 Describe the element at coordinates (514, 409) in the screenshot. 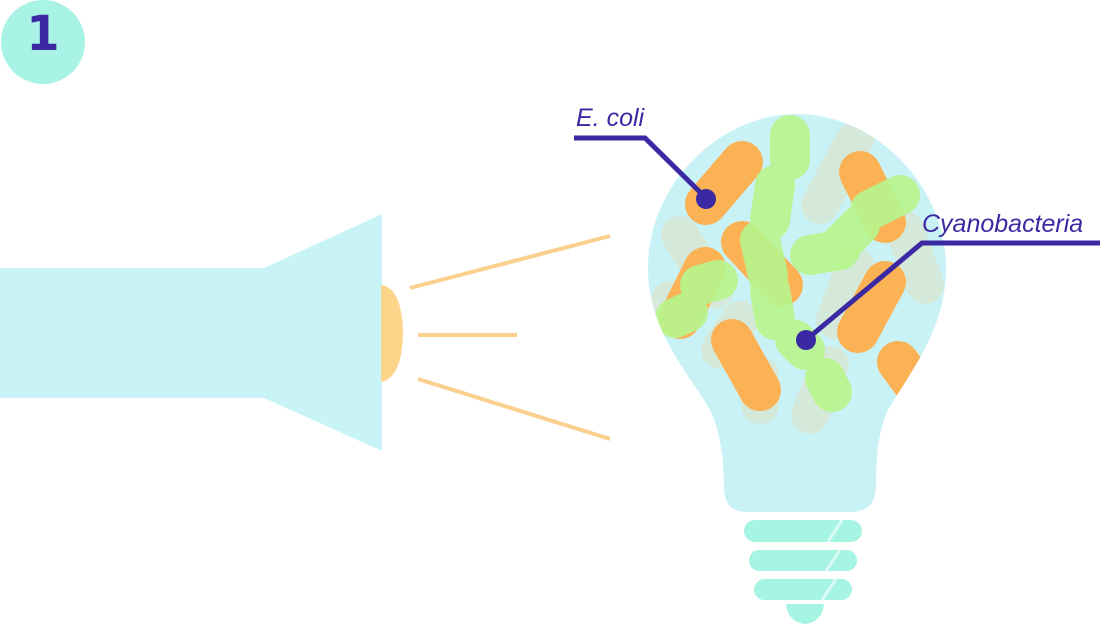

I see `beam-bottom` at that location.